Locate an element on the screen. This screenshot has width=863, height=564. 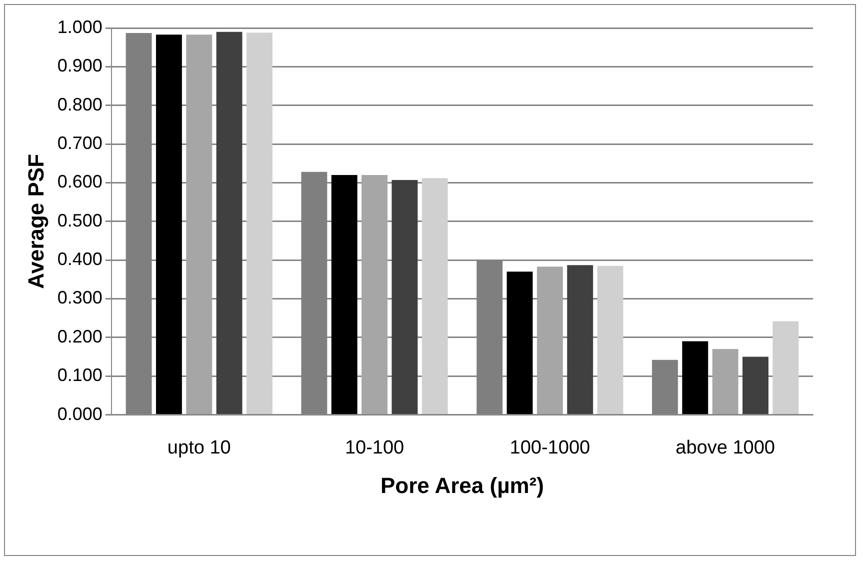
y-tick-label: 0.100 is located at coordinates (79, 375).